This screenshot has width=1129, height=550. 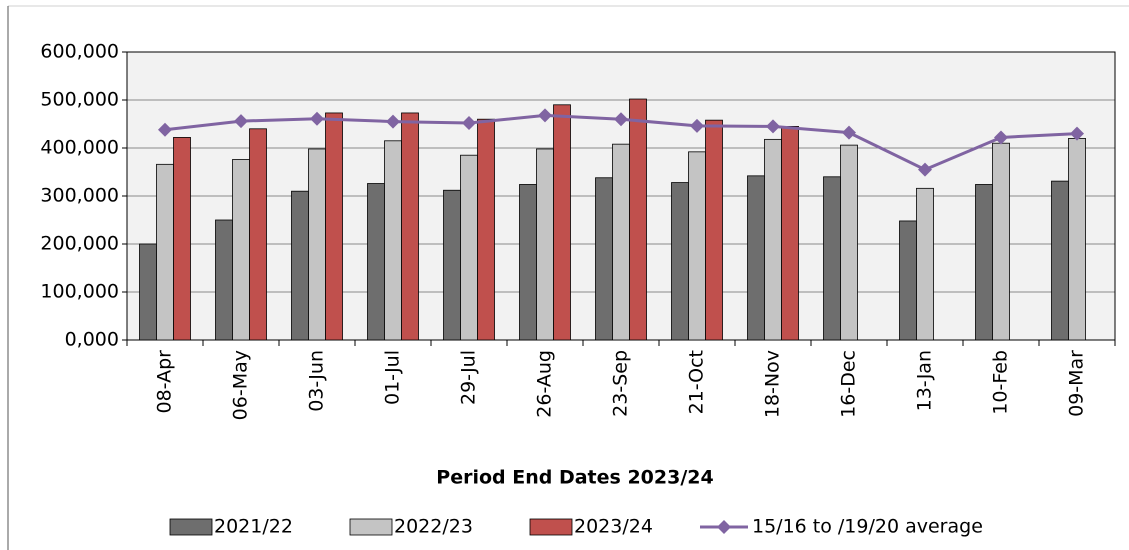 What do you see at coordinates (621, 383) in the screenshot?
I see `x-tick-label: 23-Sep` at bounding box center [621, 383].